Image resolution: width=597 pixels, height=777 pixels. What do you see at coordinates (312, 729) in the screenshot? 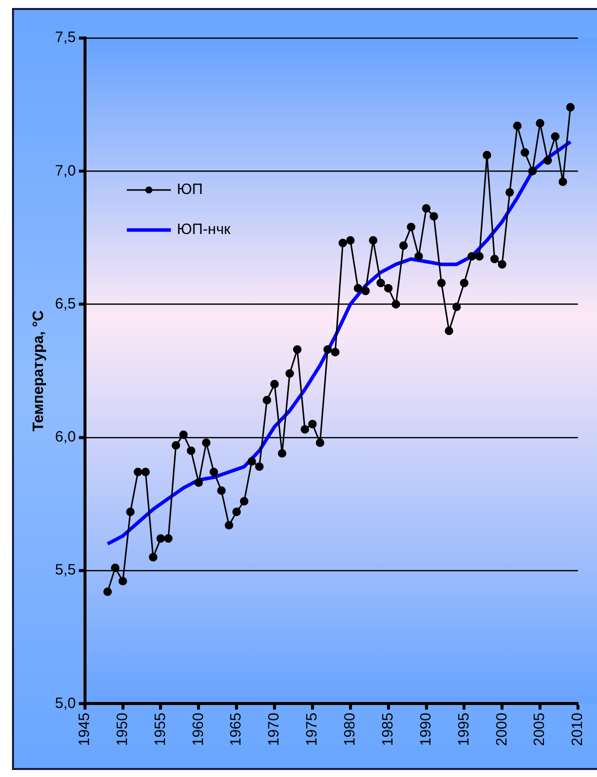
I see `x-tick-label: 1975` at bounding box center [312, 729].